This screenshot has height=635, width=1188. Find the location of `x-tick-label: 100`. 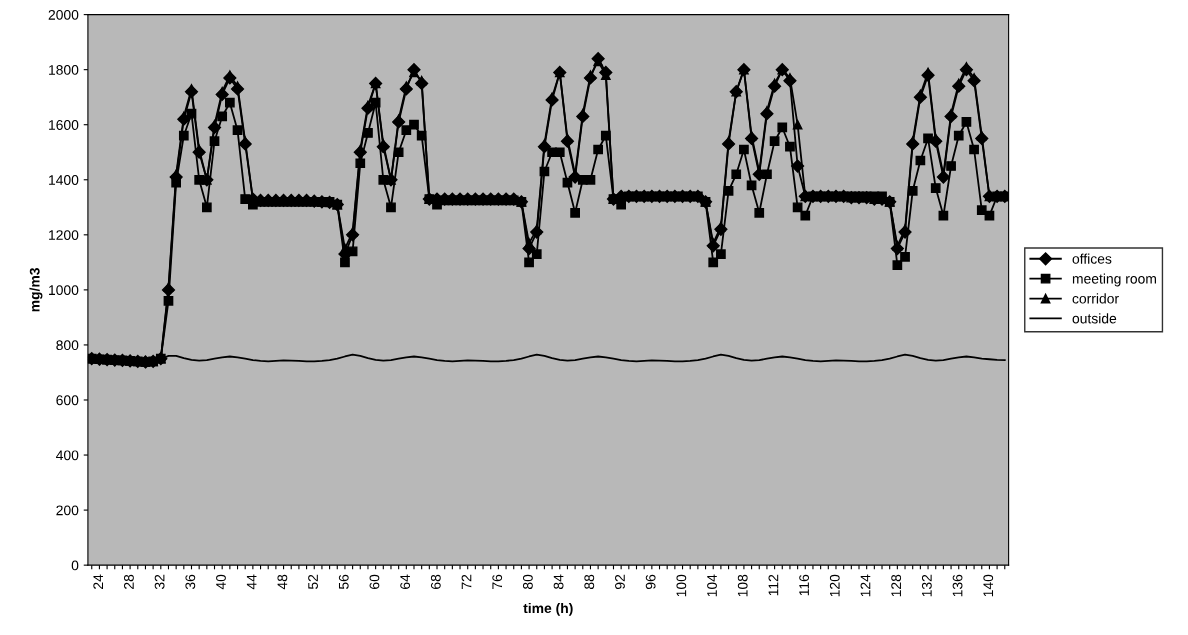

x-tick-label: 100 is located at coordinates (681, 585).